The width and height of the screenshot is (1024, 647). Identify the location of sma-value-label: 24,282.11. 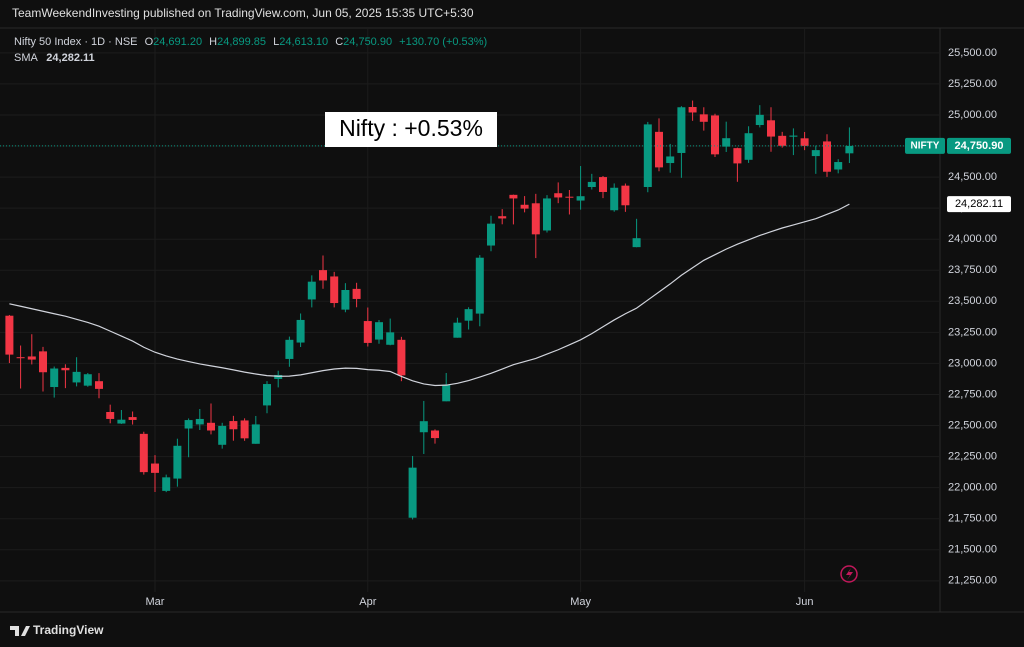
(979, 204).